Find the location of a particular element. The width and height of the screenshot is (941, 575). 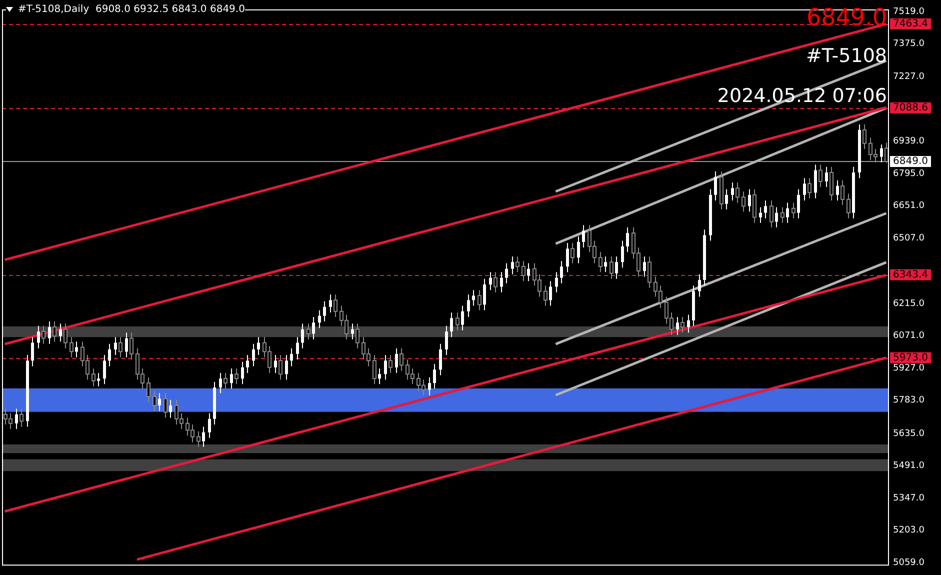

y-tick-label: 7227.0 is located at coordinates (909, 77).